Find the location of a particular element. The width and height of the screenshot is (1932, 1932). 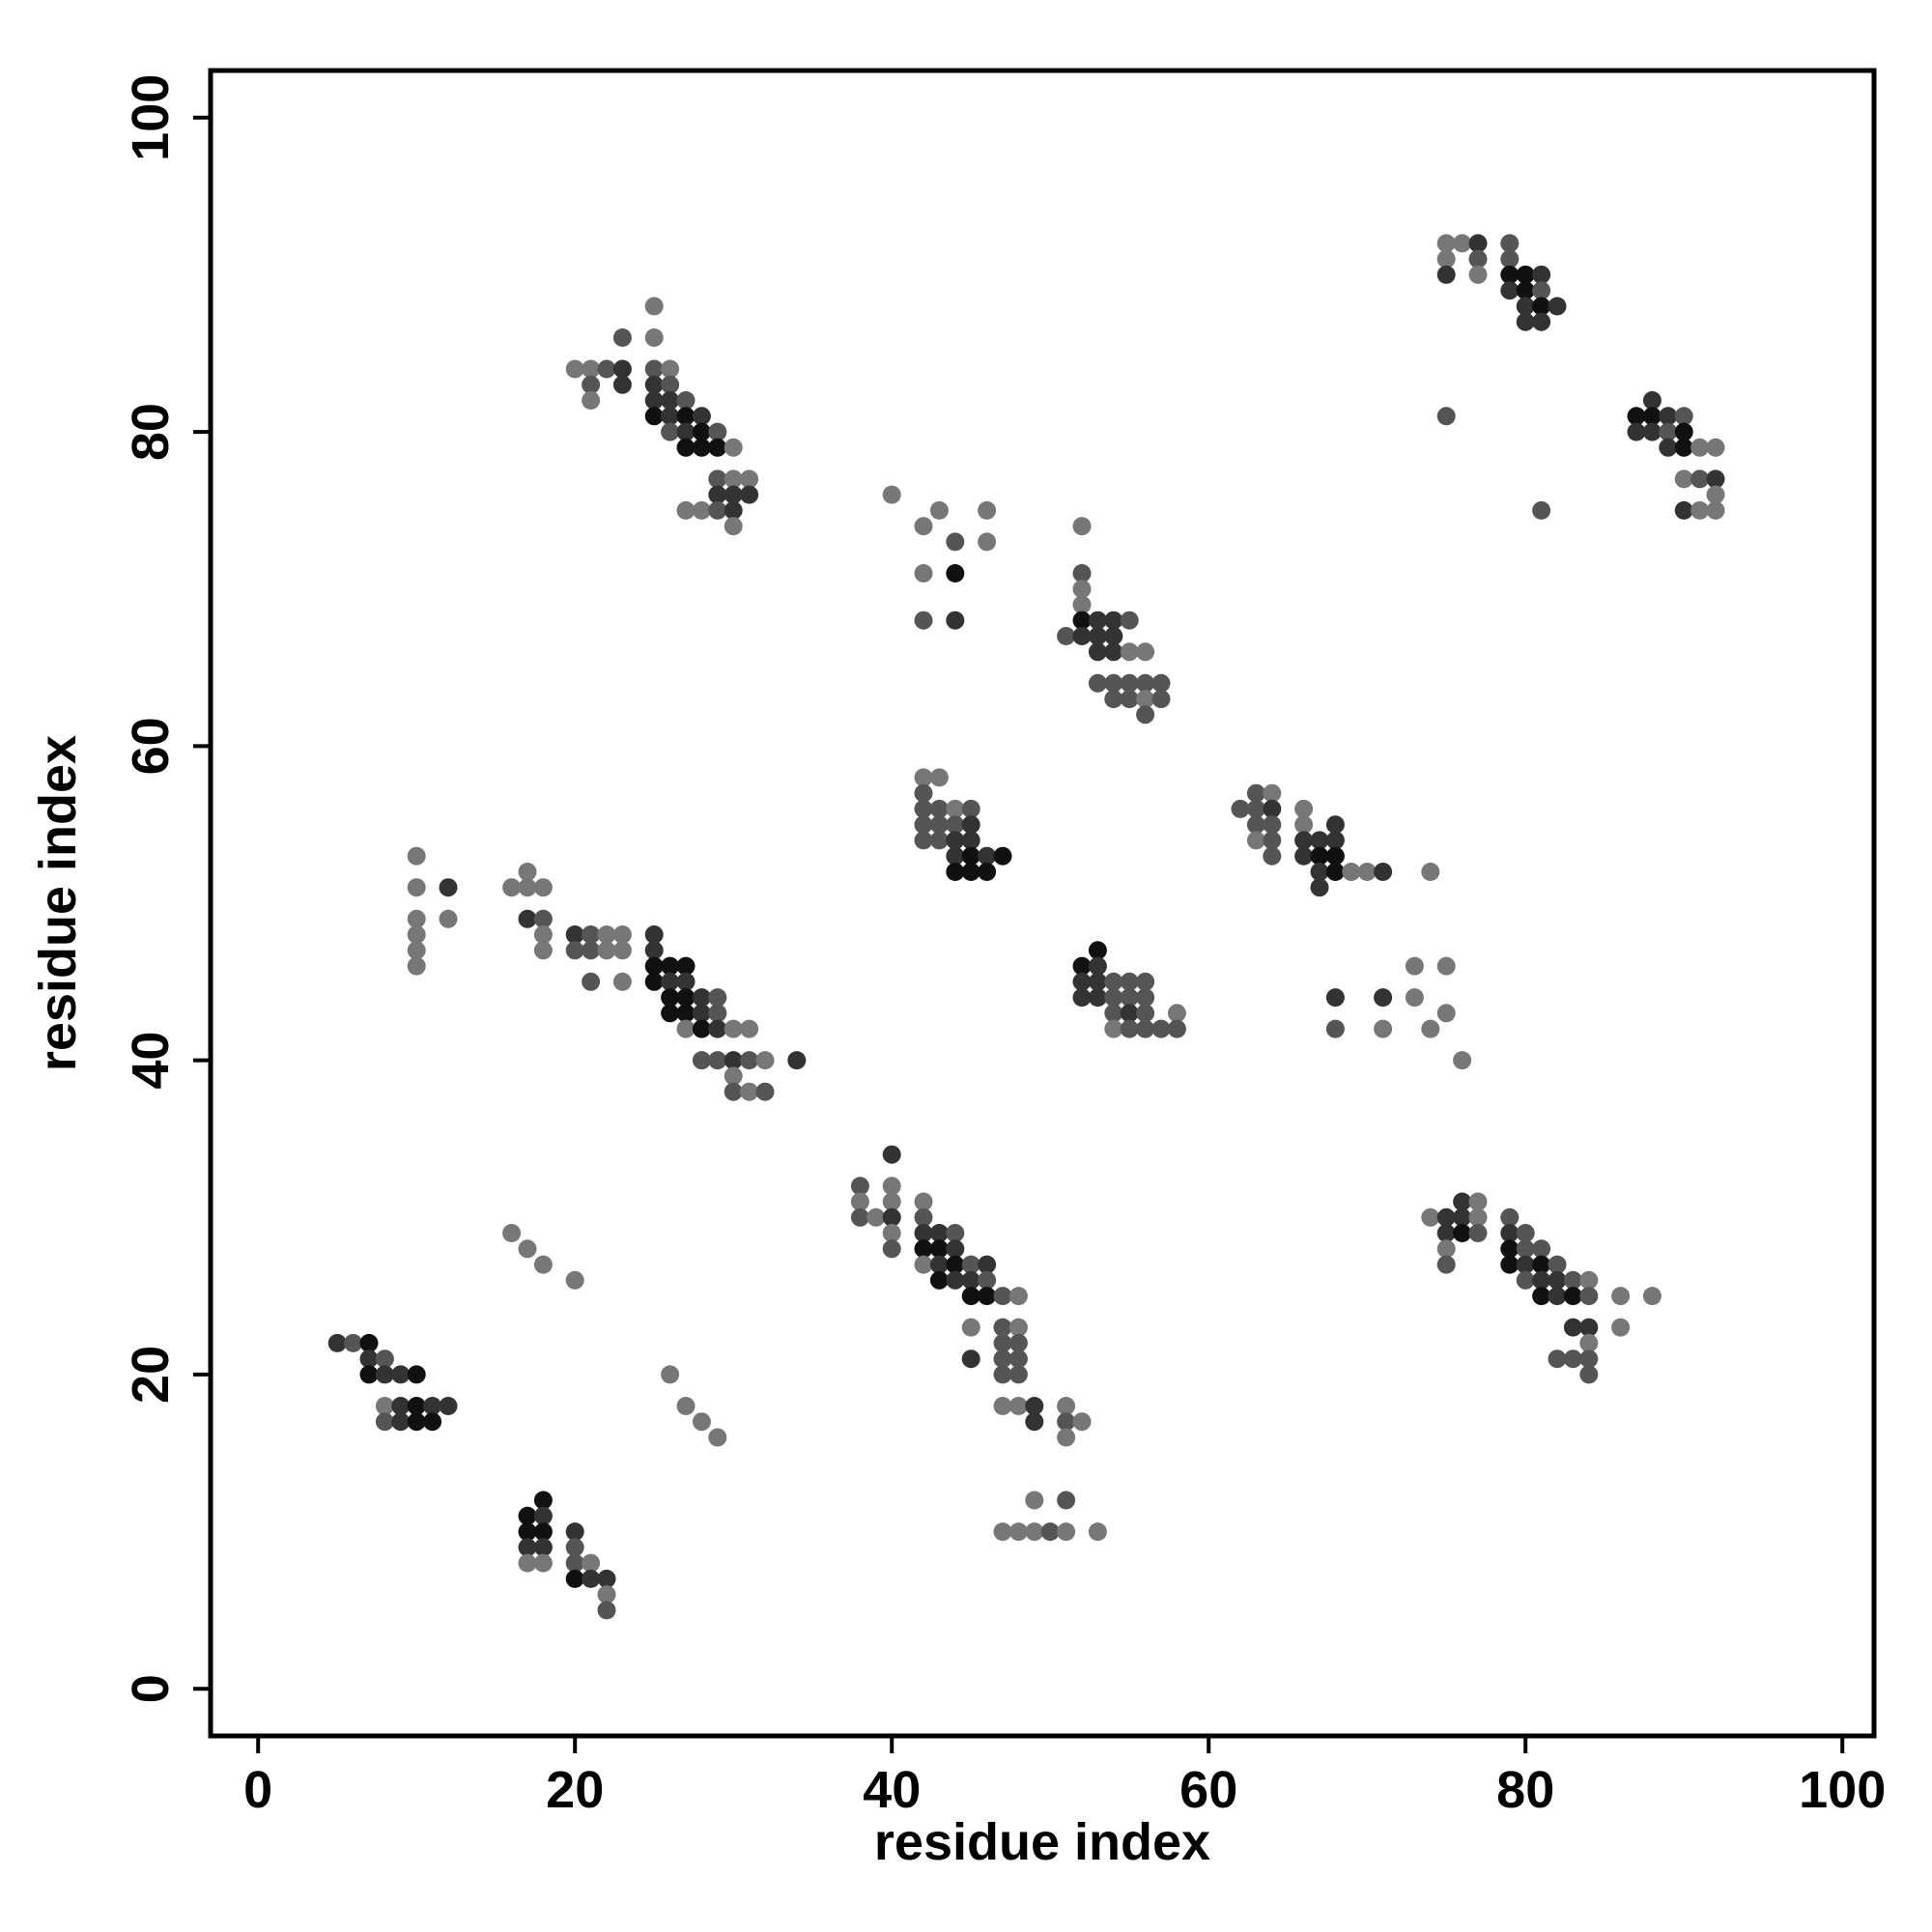

x-tick-label: 40 is located at coordinates (892, 1790).